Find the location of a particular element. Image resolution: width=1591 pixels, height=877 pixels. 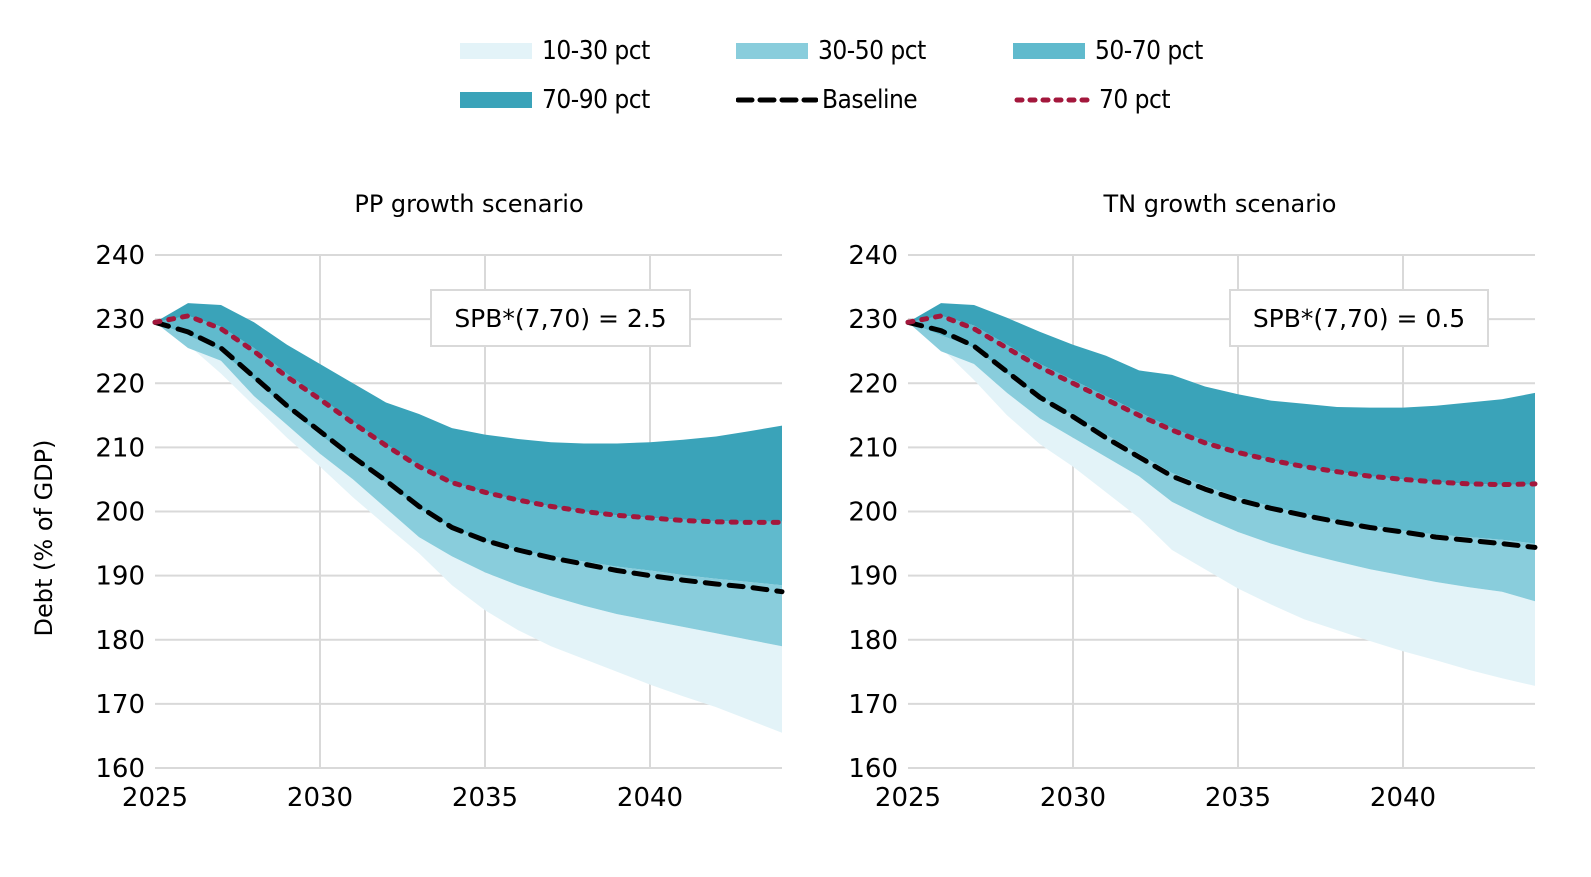

legend-item-30-50: 30-50 pct is located at coordinates (831, 51).